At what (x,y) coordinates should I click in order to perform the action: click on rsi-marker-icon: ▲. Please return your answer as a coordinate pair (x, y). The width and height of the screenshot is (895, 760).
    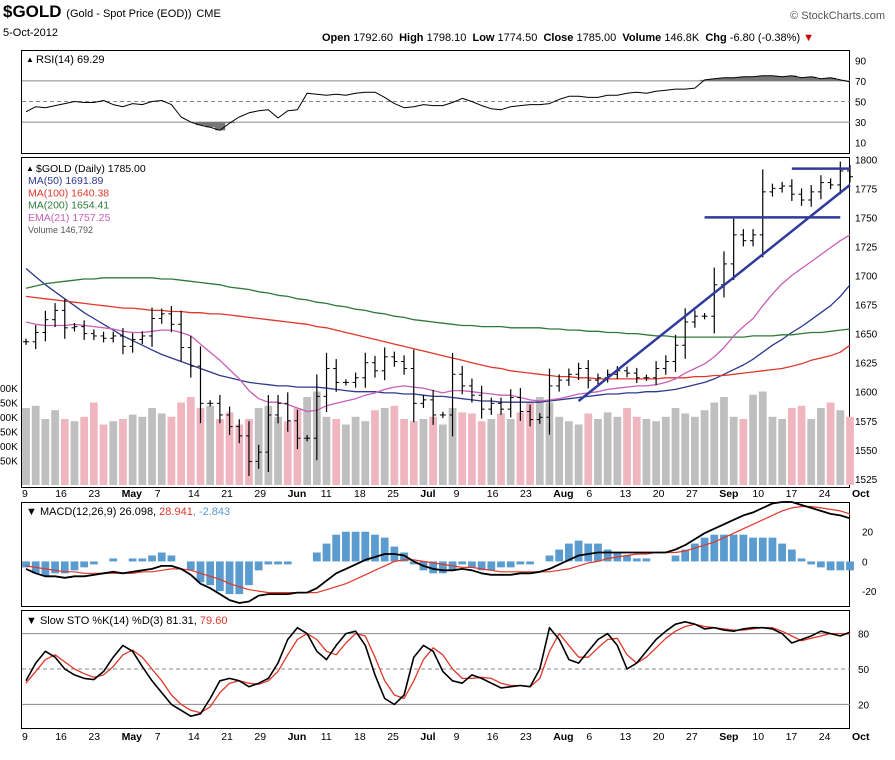
    Looking at the image, I should click on (30, 59).